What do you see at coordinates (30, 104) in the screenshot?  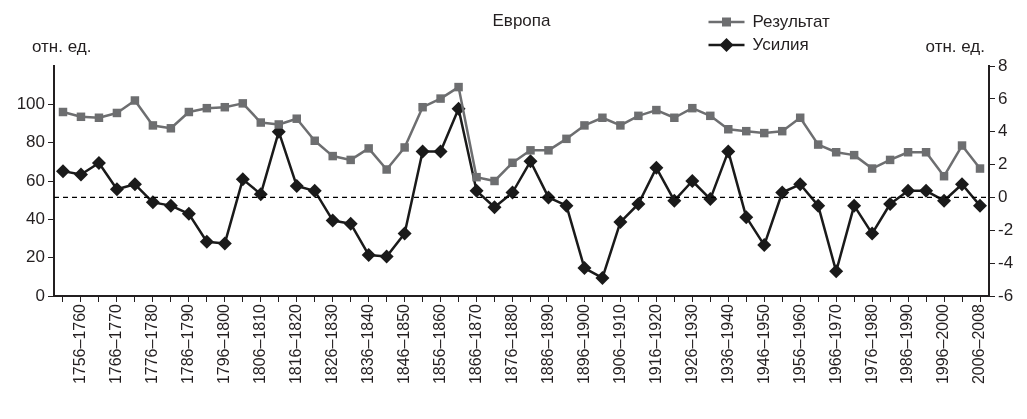 I see `y-tick-label: 100` at bounding box center [30, 104].